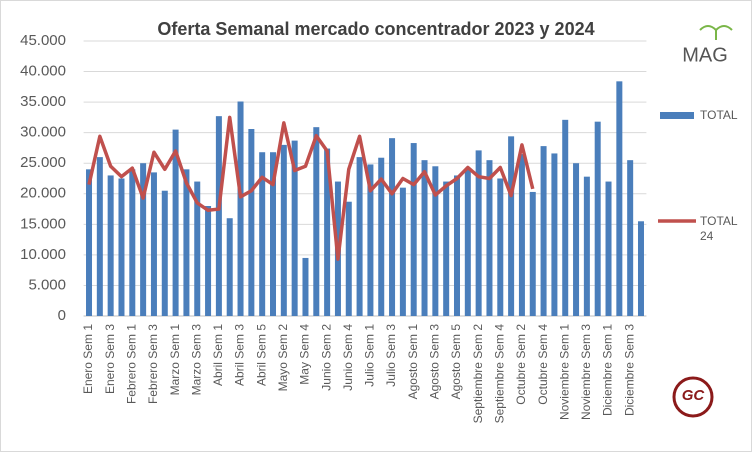 The image size is (752, 452). Describe the element at coordinates (478, 374) in the screenshot. I see `x-tick-label: Septiembre Sem 2` at that location.